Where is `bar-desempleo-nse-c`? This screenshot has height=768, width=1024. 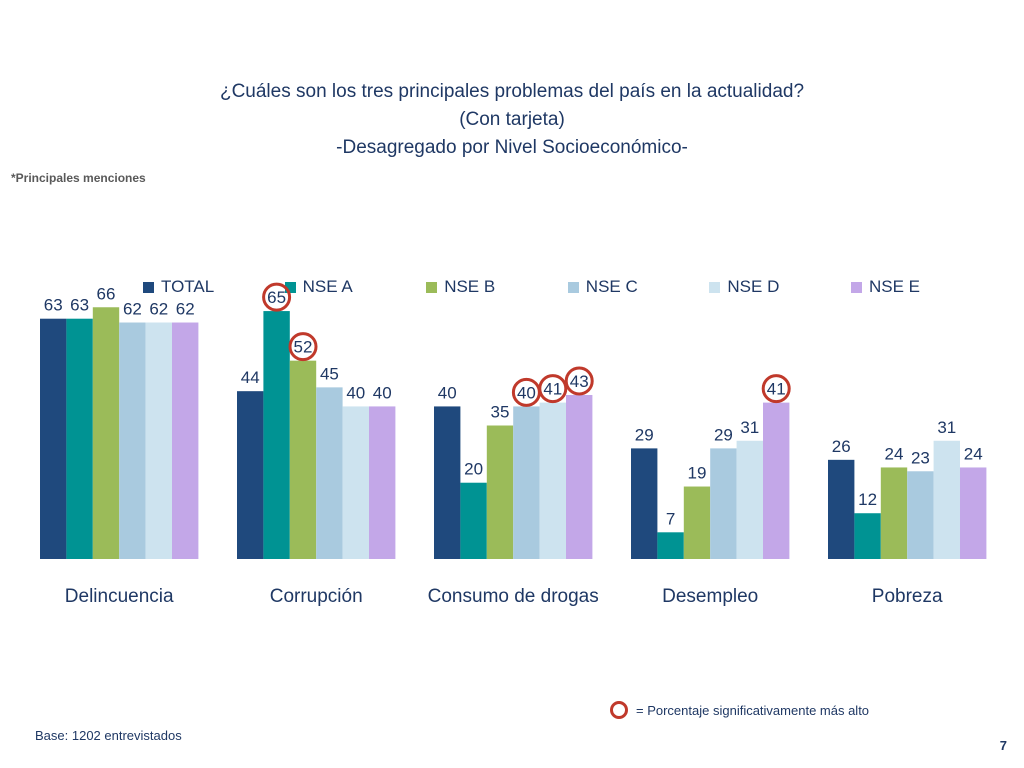
bar-desempleo-nse-c is located at coordinates (723, 503).